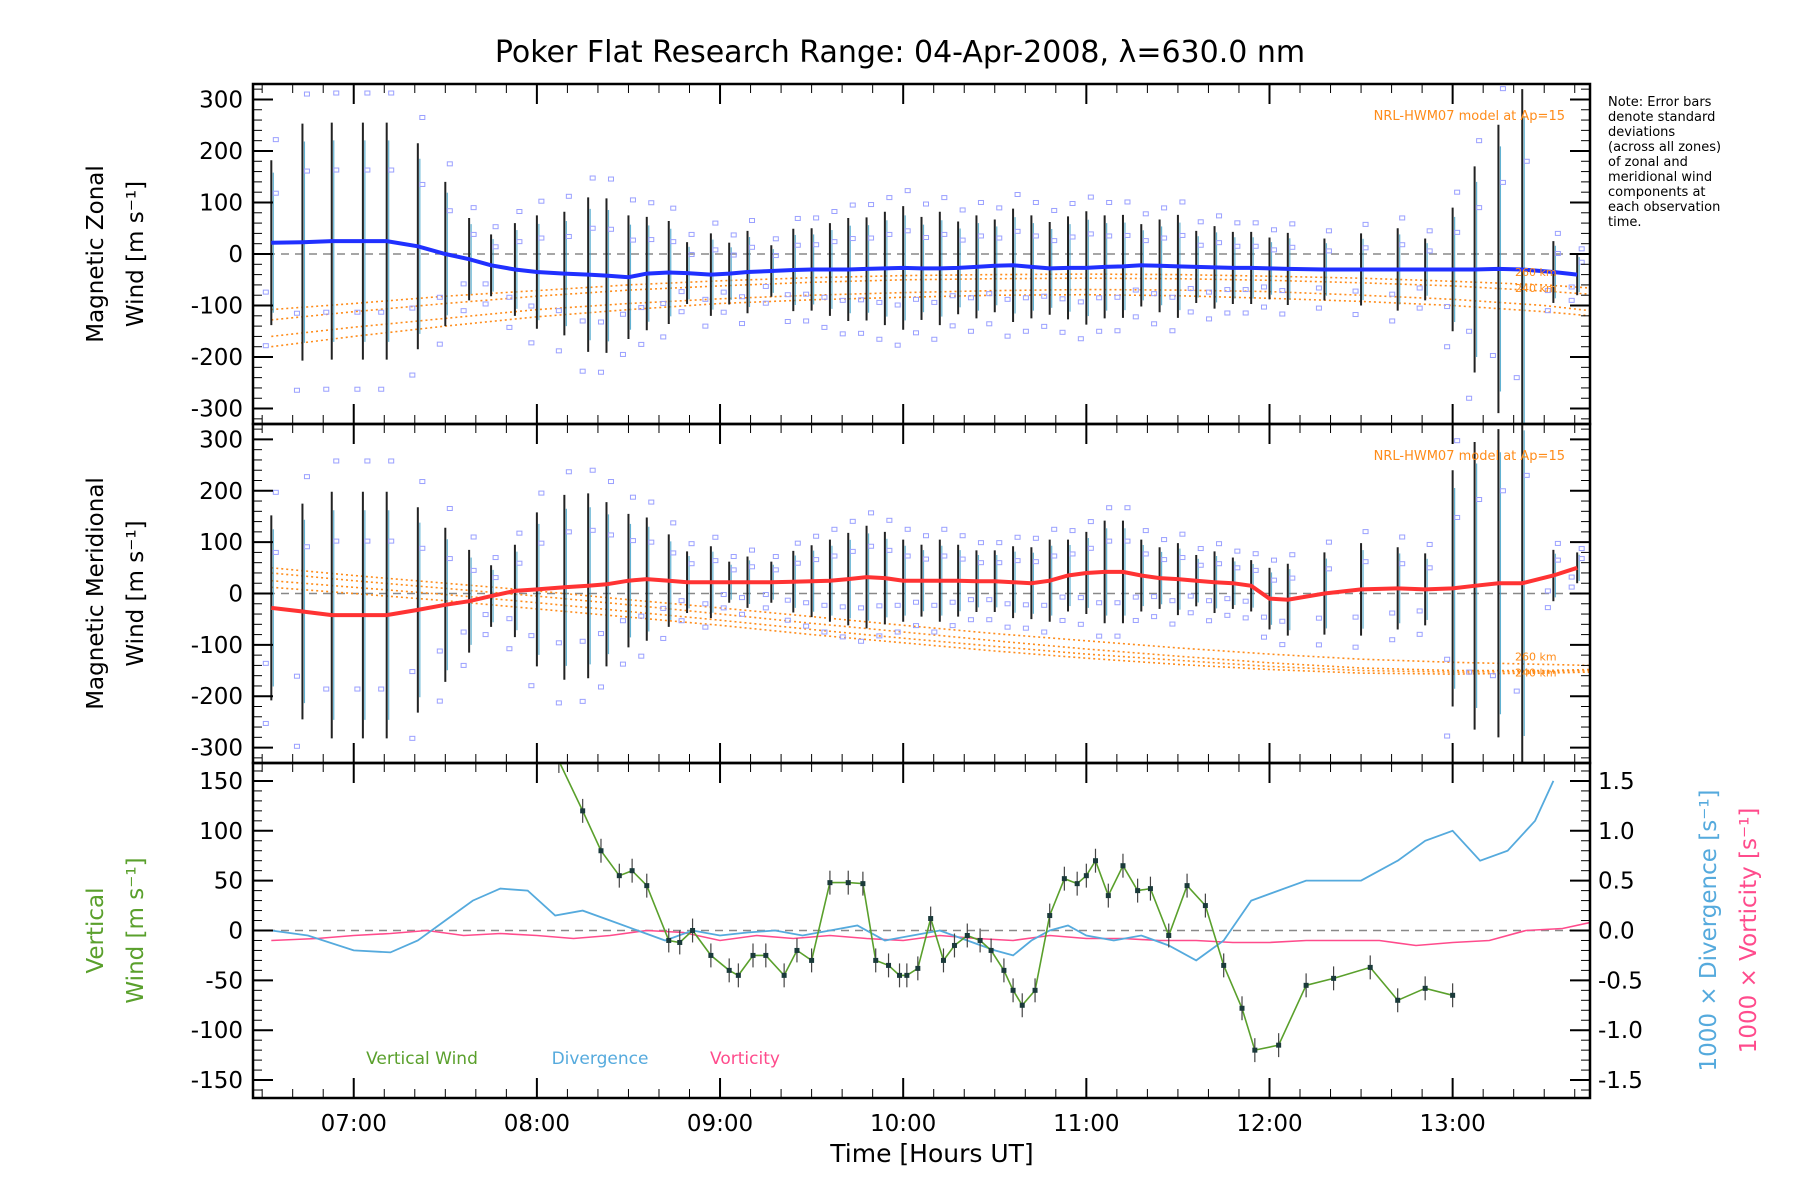 Image resolution: width=1800 pixels, height=1200 pixels. I want to click on legend-entry: Vertical Wind, so click(422, 1059).